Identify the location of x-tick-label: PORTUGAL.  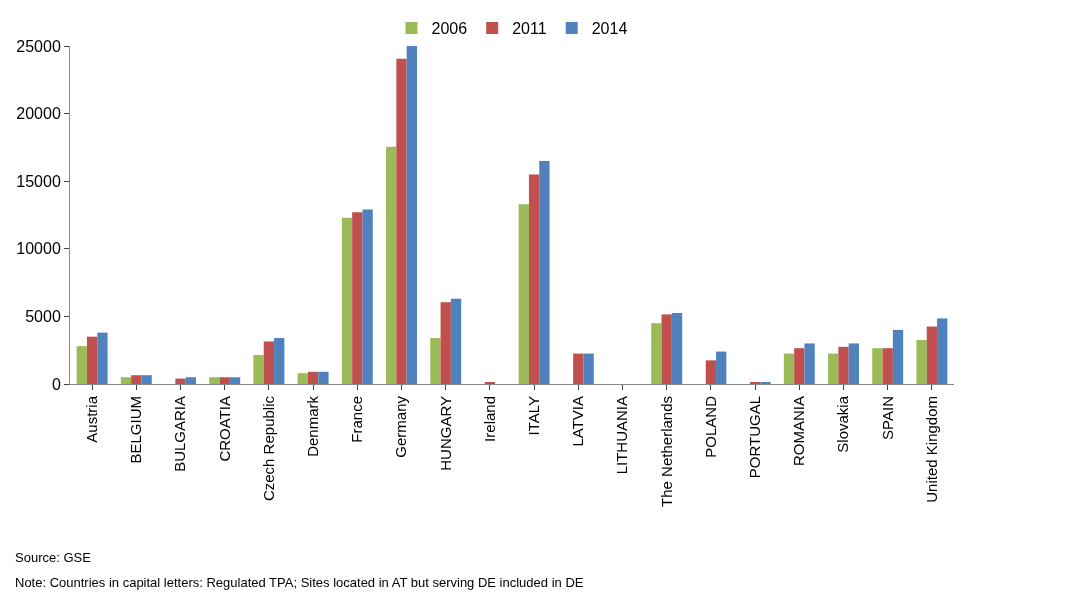
(754, 437).